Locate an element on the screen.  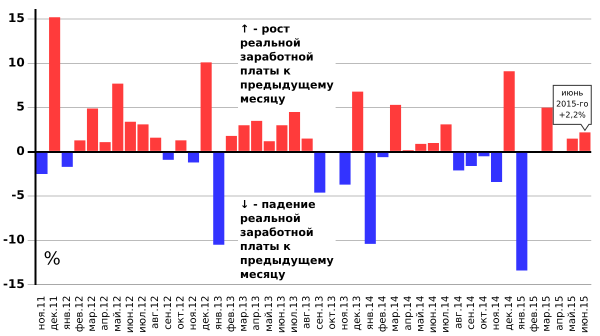
y-tick-label: 15 is located at coordinates (16, 18).